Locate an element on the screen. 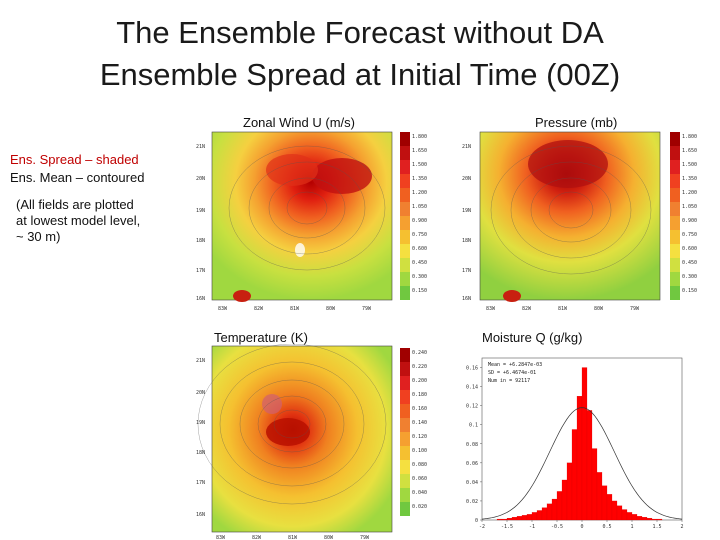 This screenshot has width=720, height=540. note-line: (All fields are plotted is located at coordinates (75, 204).